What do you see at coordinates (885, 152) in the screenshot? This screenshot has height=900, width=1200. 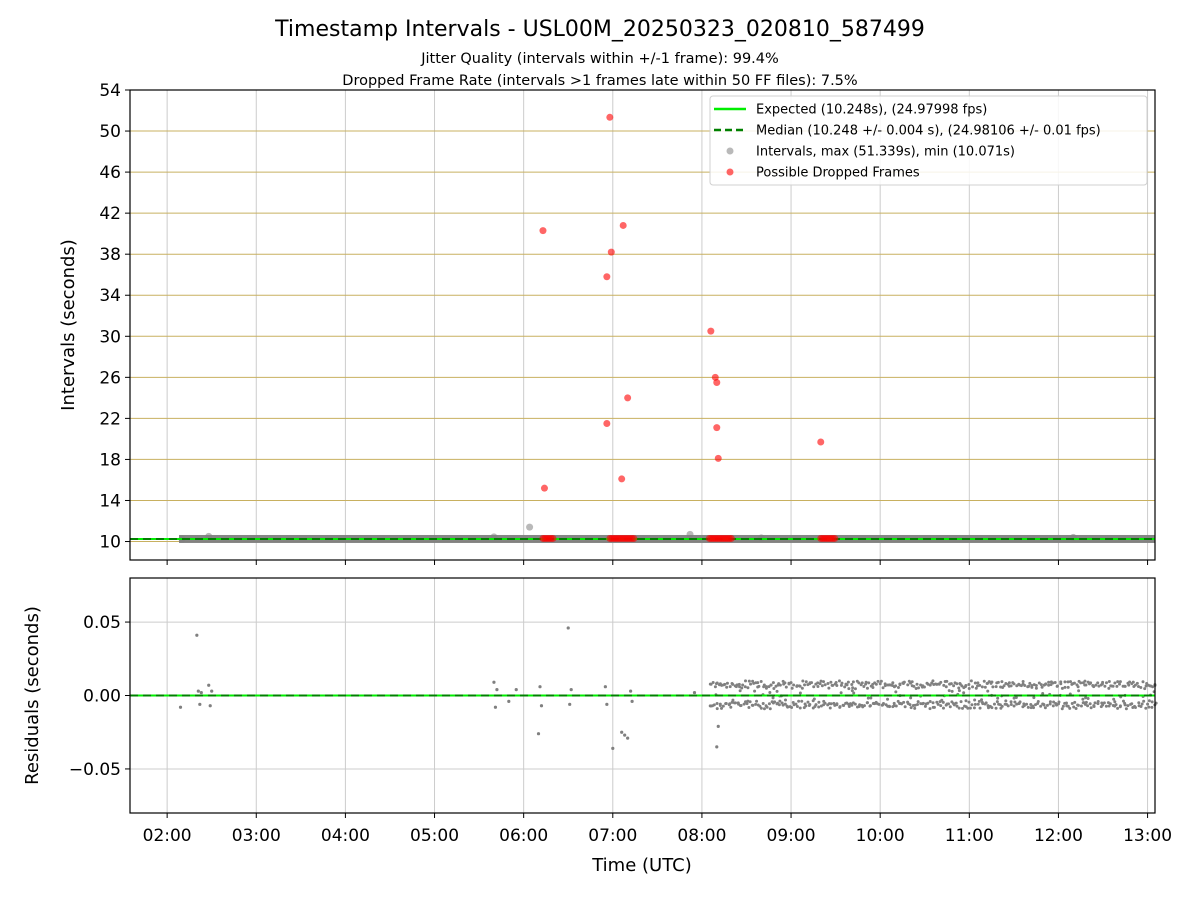 I see `legend-intervals-label: Intervals, max (51.339s), min (10.071s)` at bounding box center [885, 152].